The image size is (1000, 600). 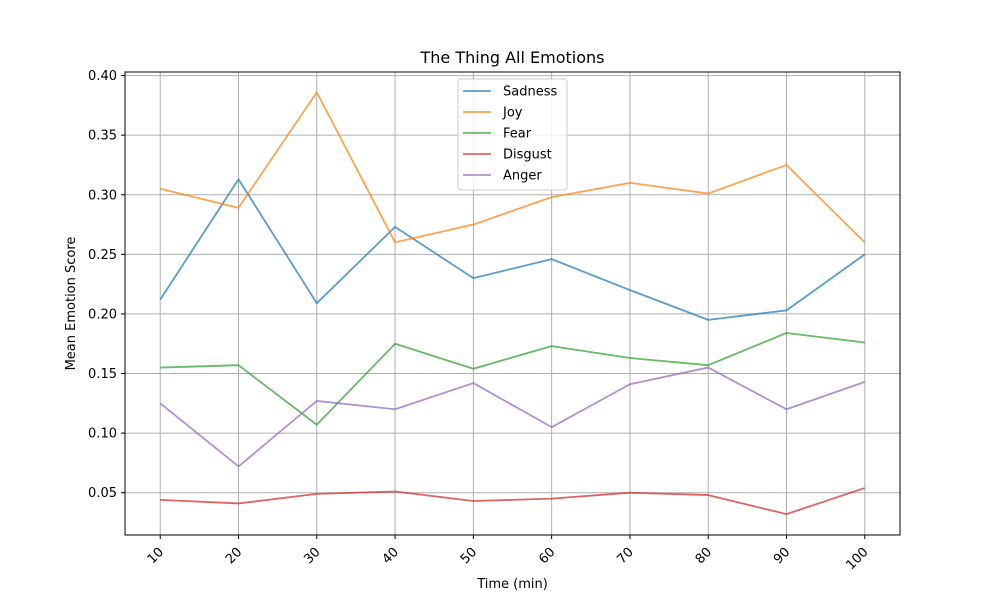 I want to click on chart-title: The Thing All Emotions, so click(x=512, y=57).